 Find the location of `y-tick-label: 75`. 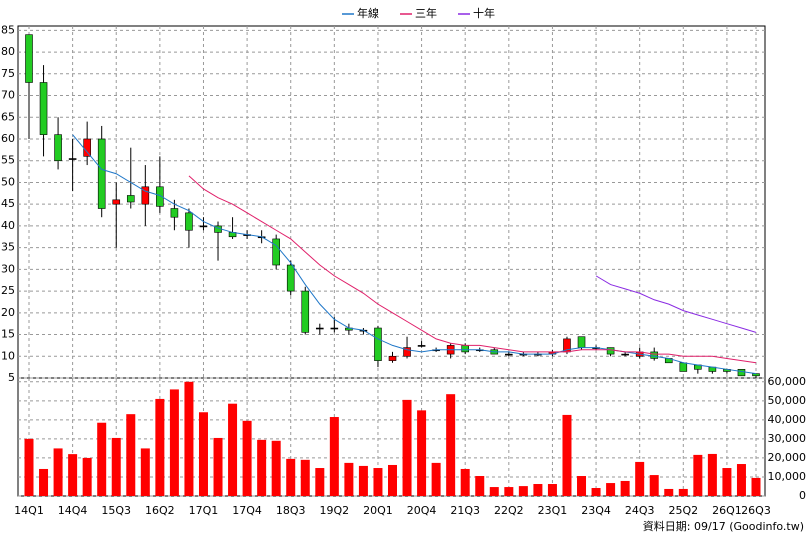

y-tick-label: 75 is located at coordinates (8, 73).